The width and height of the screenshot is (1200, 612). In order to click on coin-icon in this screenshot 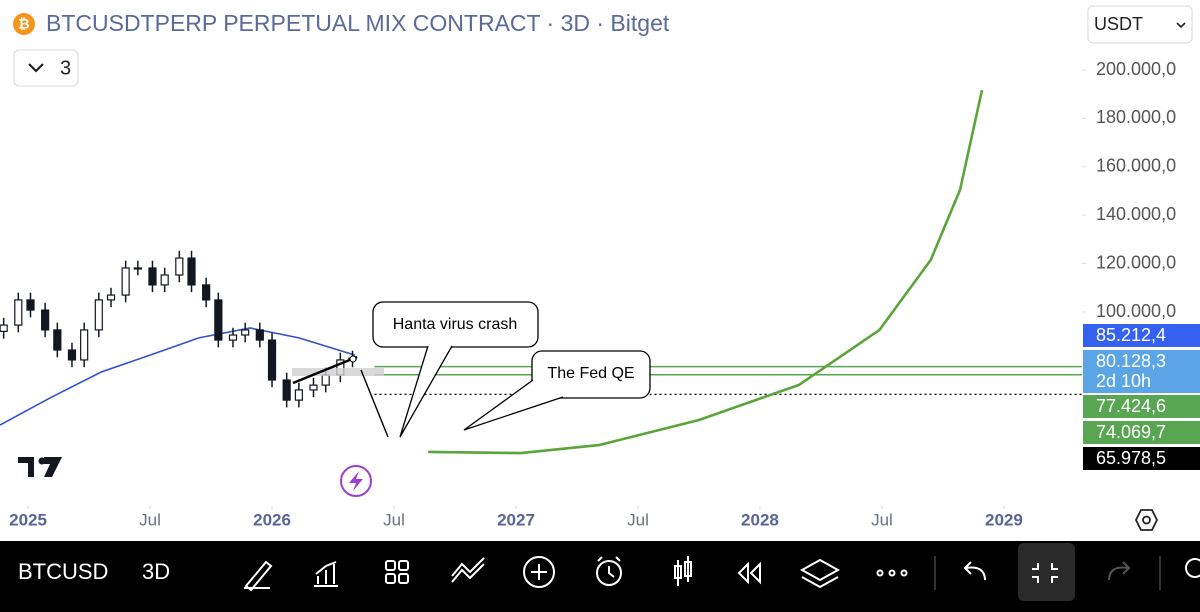, I will do `click(24, 24)`.